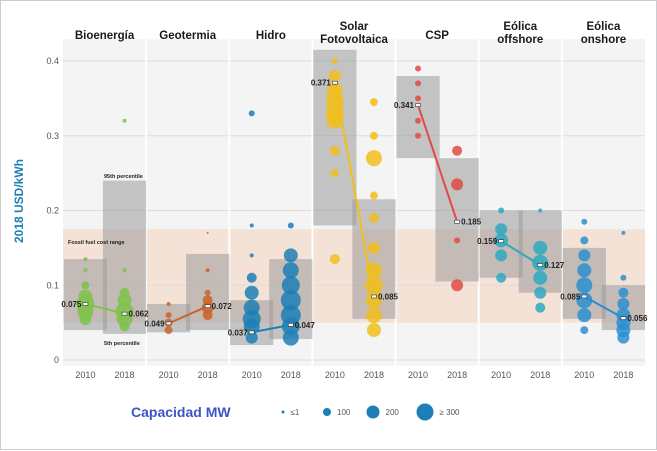 The image size is (657, 451). I want to click on category-label: Bioenergía, so click(105, 36).